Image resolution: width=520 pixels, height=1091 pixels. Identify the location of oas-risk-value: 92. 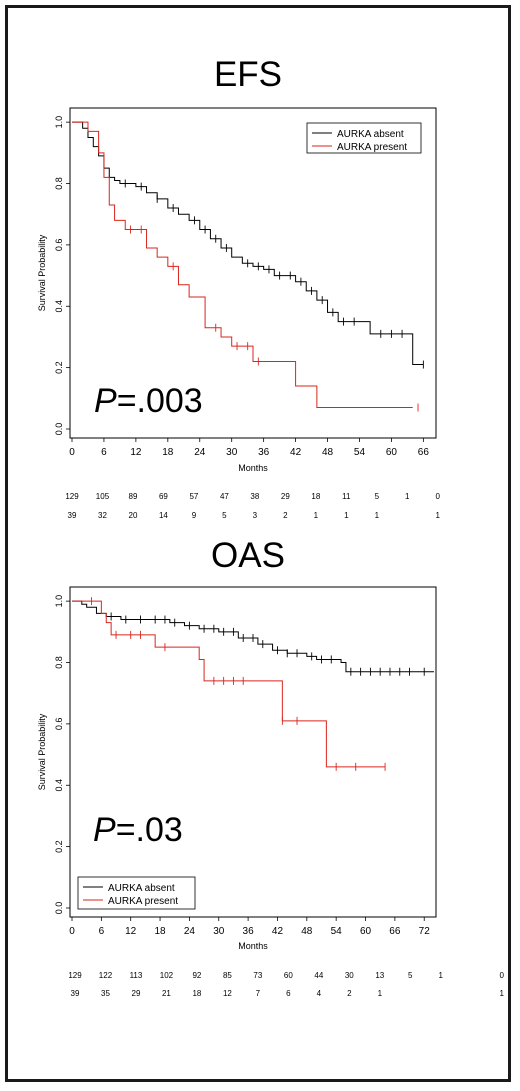
(196, 975).